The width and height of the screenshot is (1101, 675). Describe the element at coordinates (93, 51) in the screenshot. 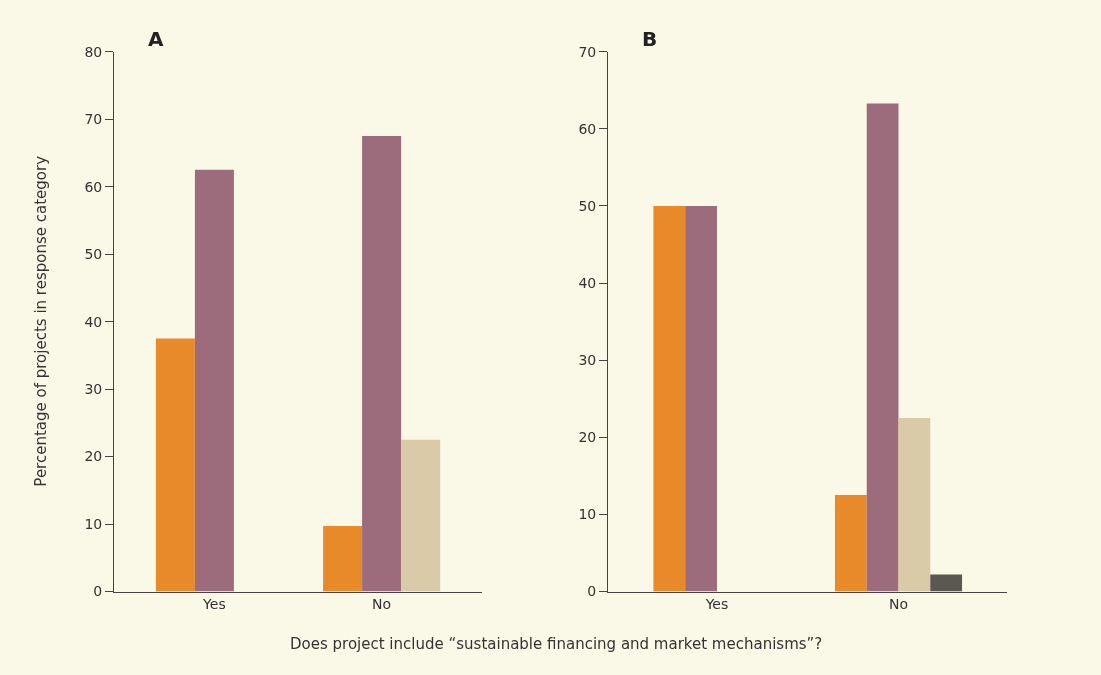

I see `y-tick-label: 80` at that location.